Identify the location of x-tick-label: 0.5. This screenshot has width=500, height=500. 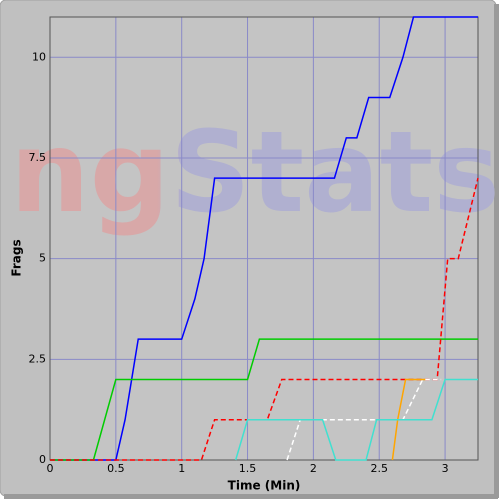
(116, 468).